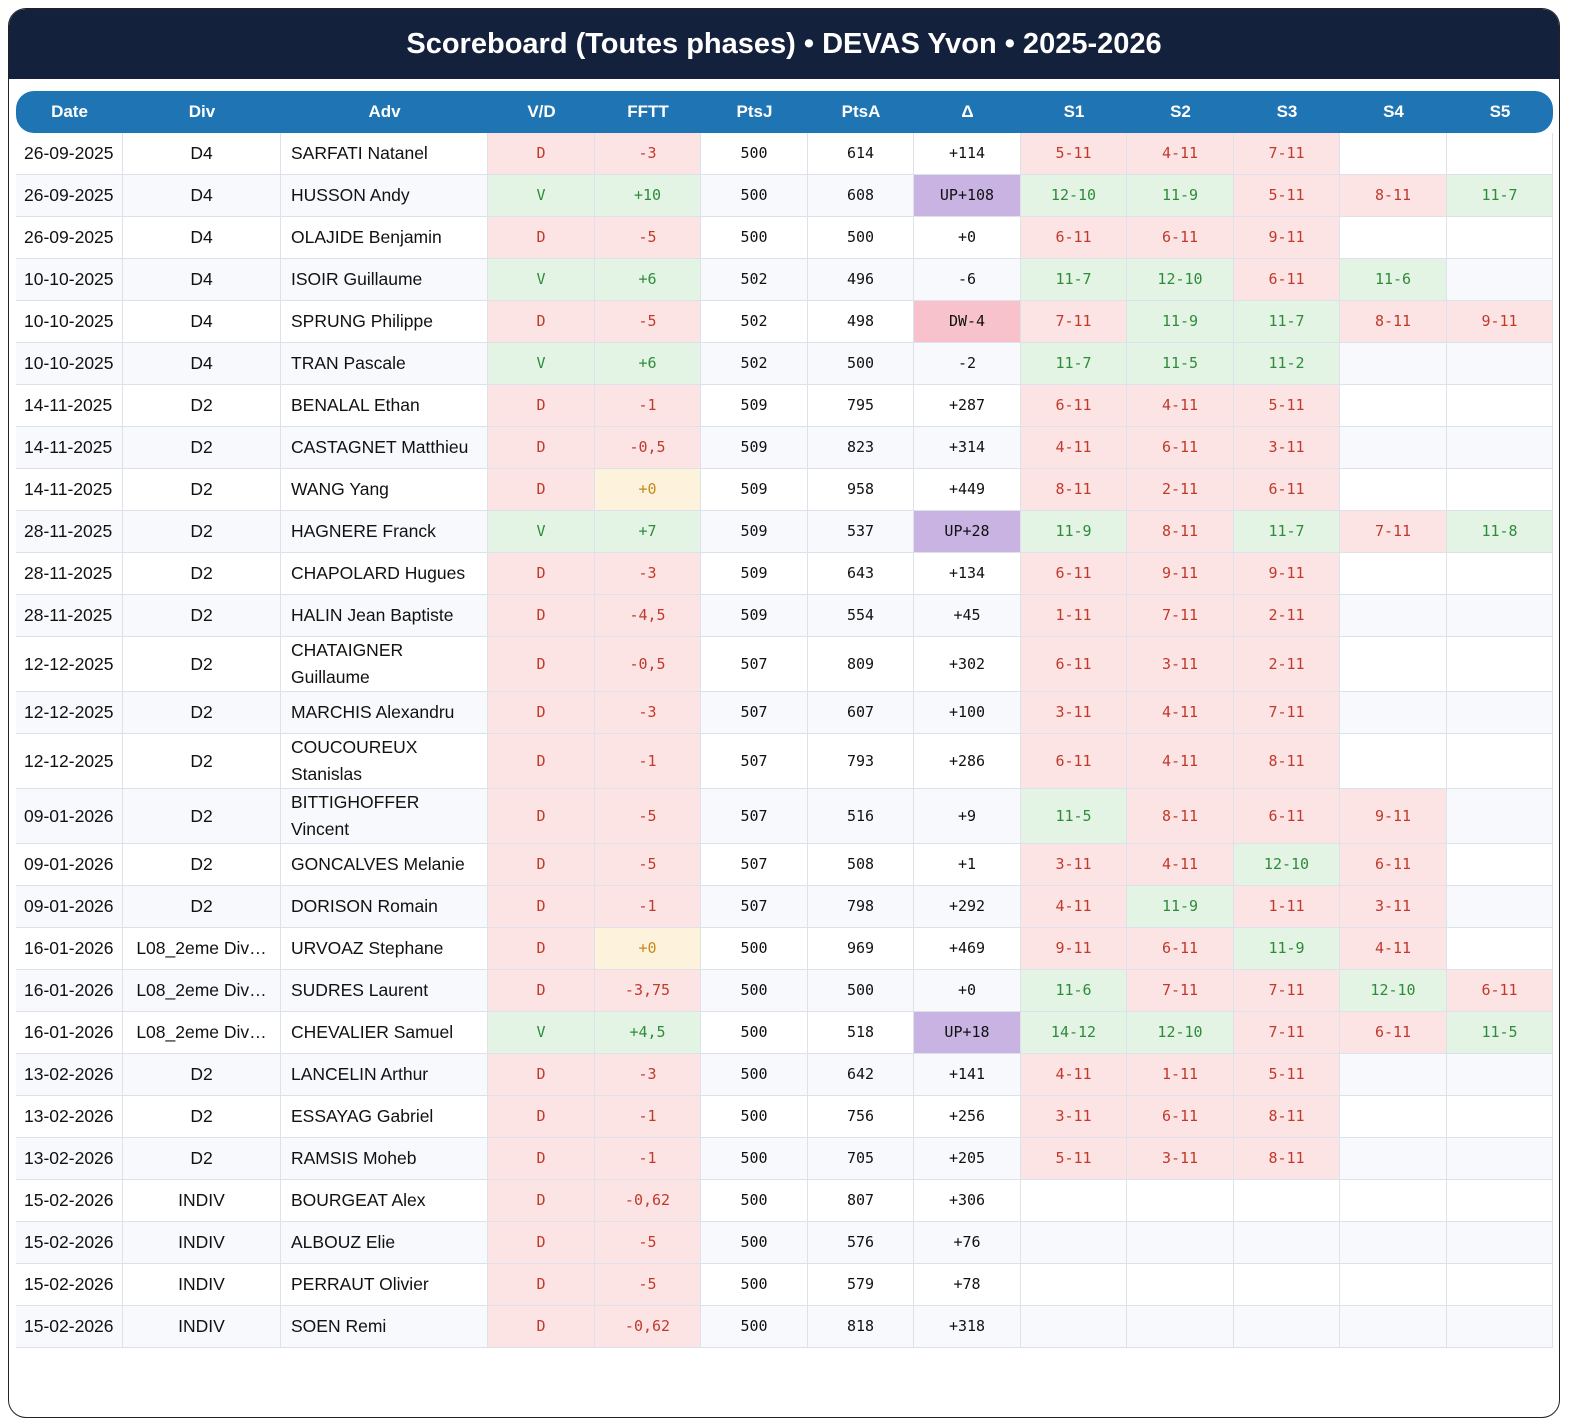 The image size is (1590, 1427). Describe the element at coordinates (861, 154) in the screenshot. I see `opponent-points-cell: 614` at that location.